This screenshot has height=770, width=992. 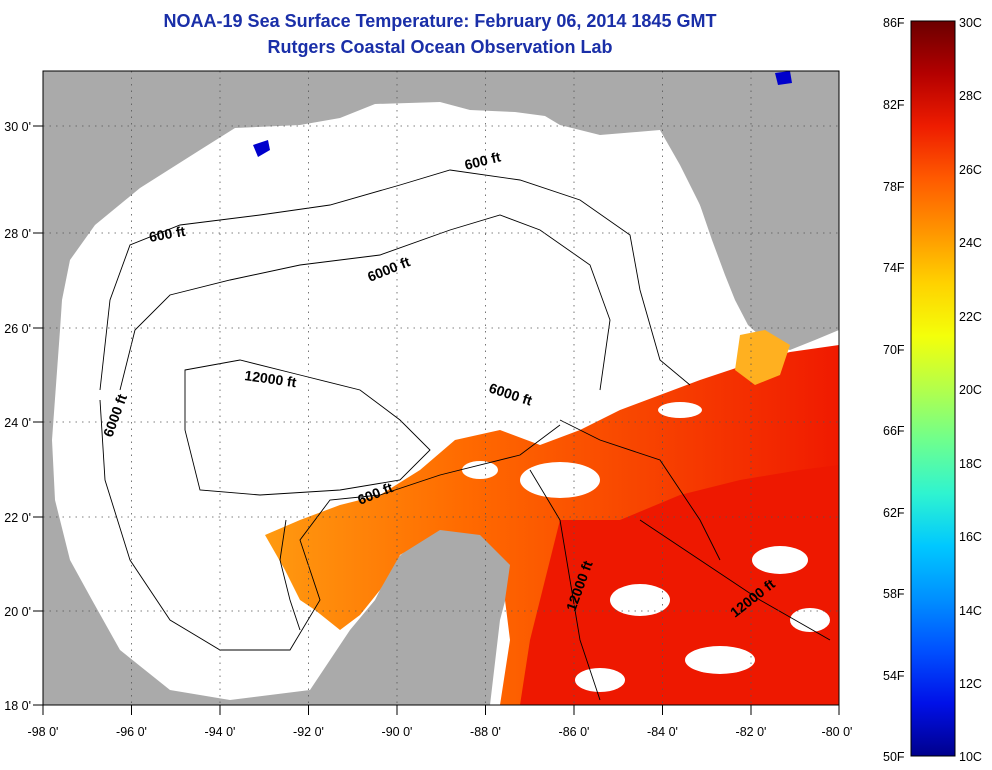 I want to click on lon-label: -92 0', so click(x=308, y=732).